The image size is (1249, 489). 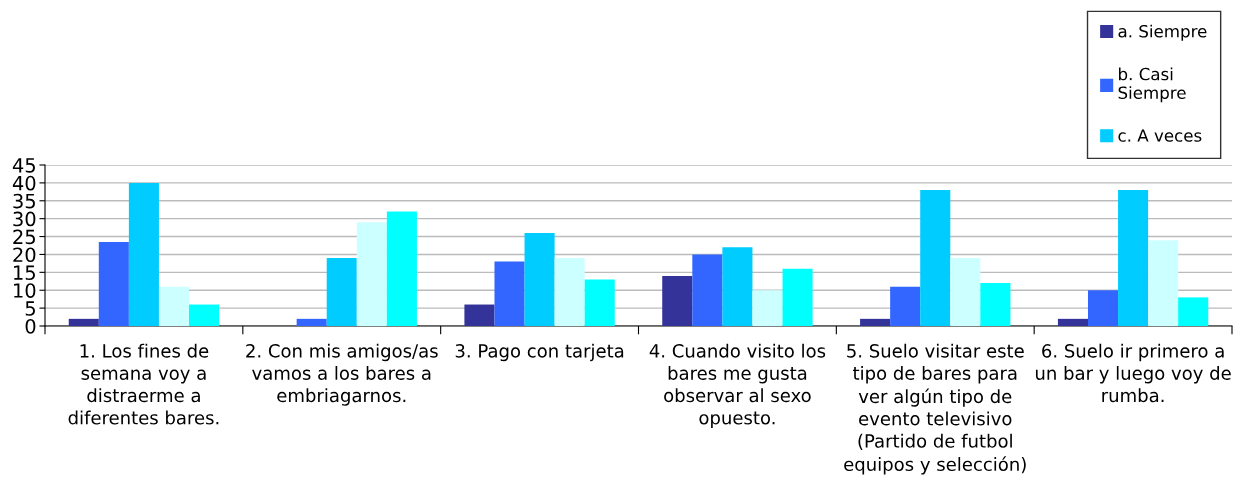 I want to click on y-tick-label: 25, so click(x=24, y=237).